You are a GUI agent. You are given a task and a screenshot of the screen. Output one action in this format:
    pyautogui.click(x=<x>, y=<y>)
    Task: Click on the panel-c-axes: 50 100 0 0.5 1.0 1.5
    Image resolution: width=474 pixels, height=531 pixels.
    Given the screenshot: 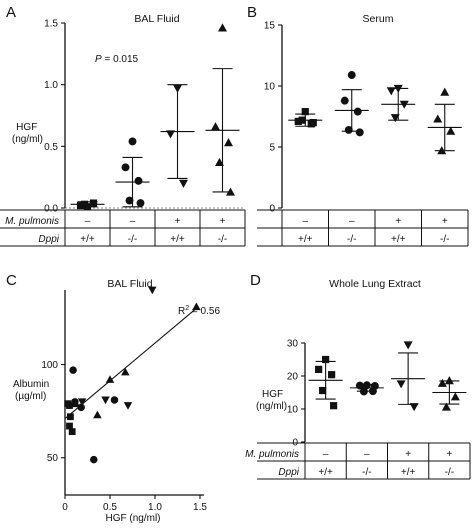 What is the action you would take?
    pyautogui.click(x=124, y=401)
    